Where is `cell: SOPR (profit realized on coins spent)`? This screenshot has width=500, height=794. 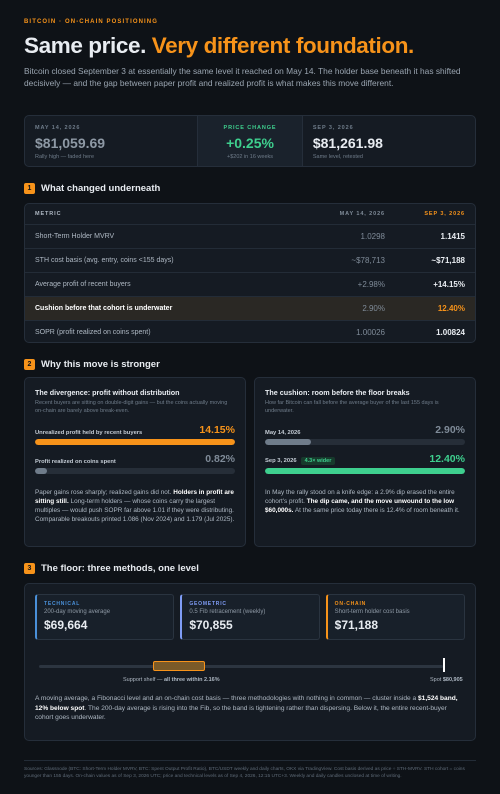 cell: SOPR (profit realized on coins spent) is located at coordinates (93, 332).